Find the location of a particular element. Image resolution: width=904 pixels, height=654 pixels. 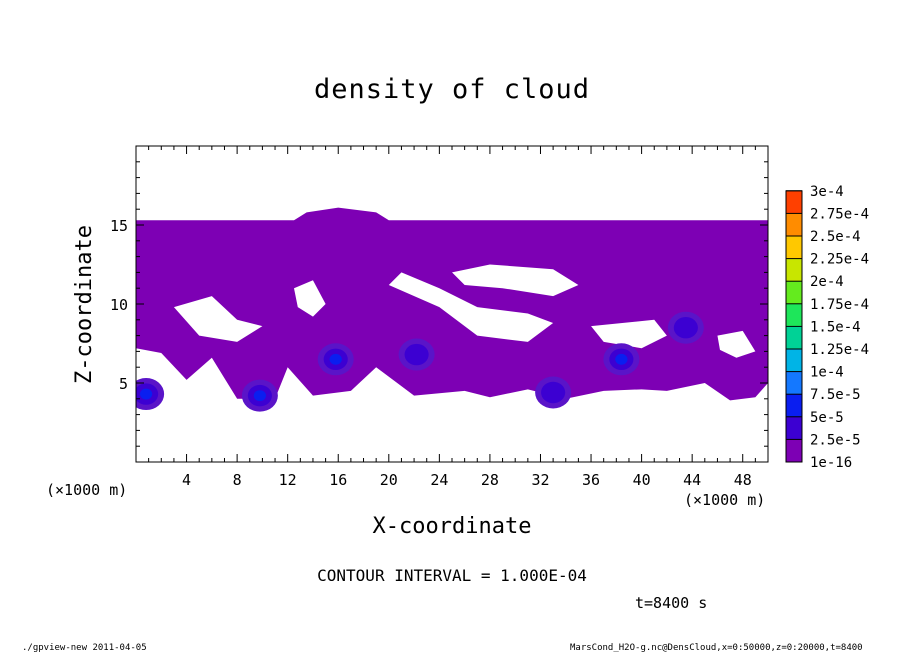

colorbar-label: 2.25e-4 is located at coordinates (839, 260).